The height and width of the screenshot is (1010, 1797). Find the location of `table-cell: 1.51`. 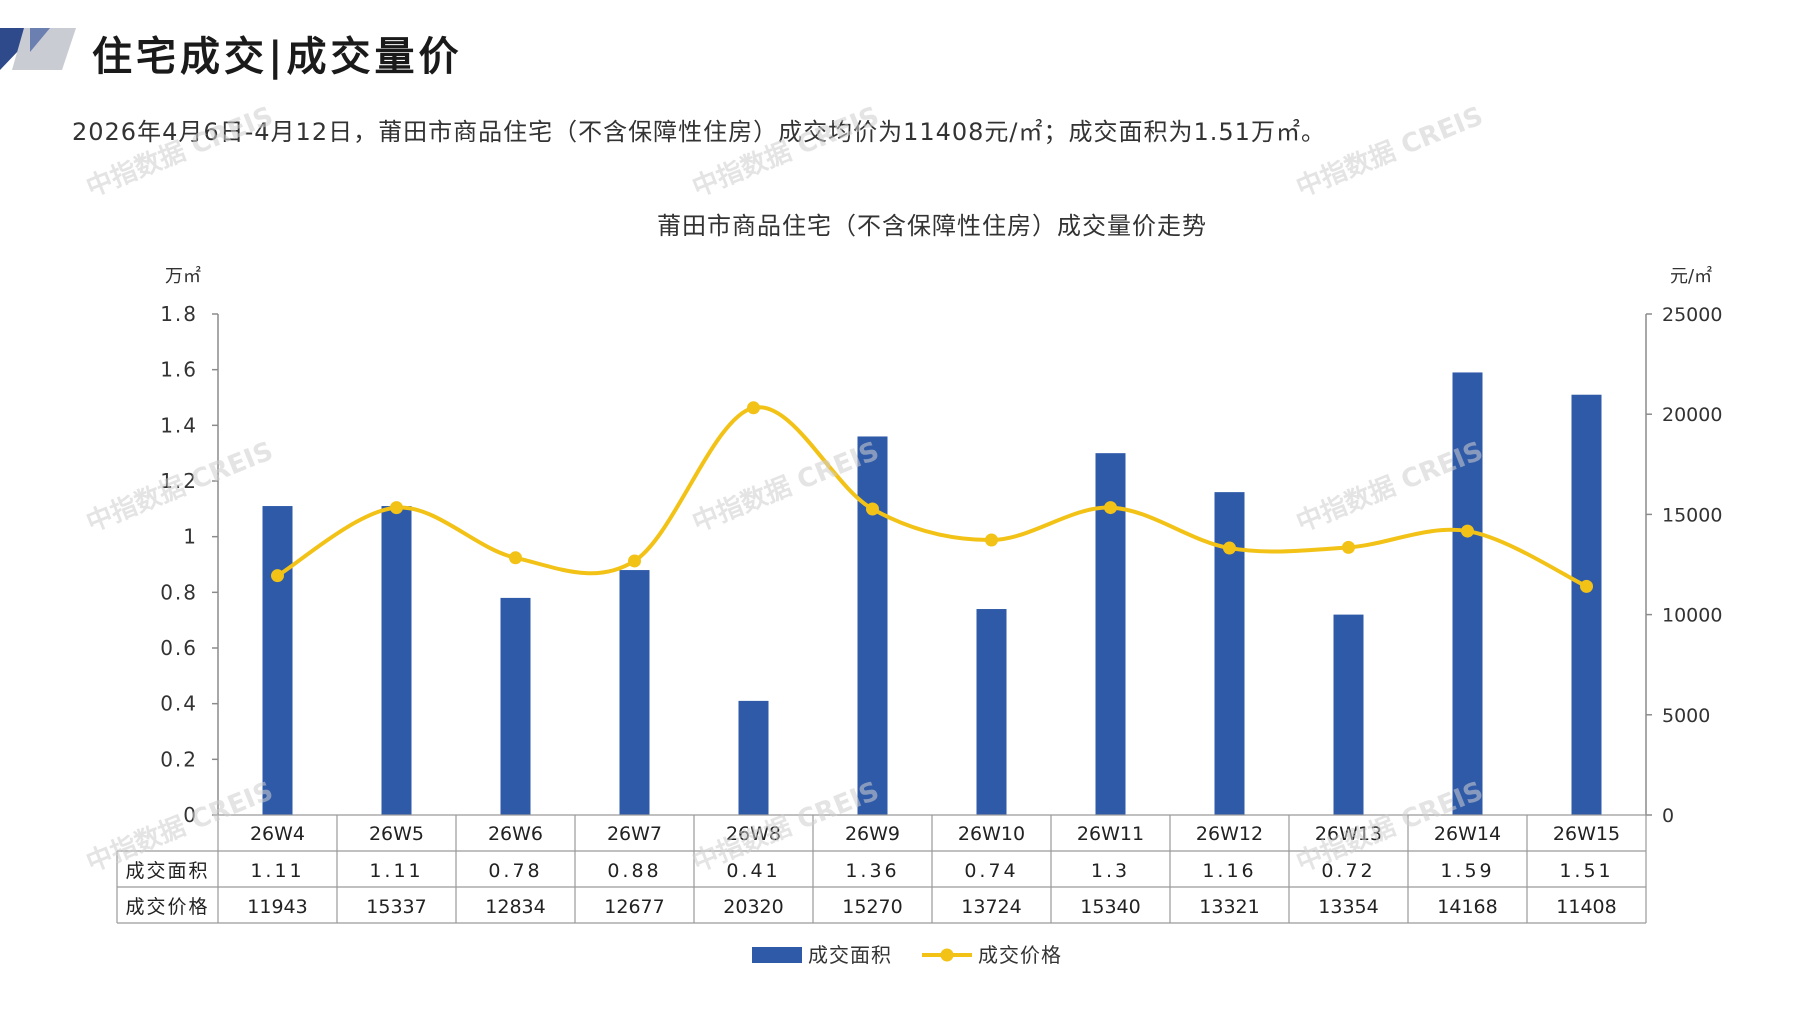

table-cell: 1.51 is located at coordinates (1586, 871).